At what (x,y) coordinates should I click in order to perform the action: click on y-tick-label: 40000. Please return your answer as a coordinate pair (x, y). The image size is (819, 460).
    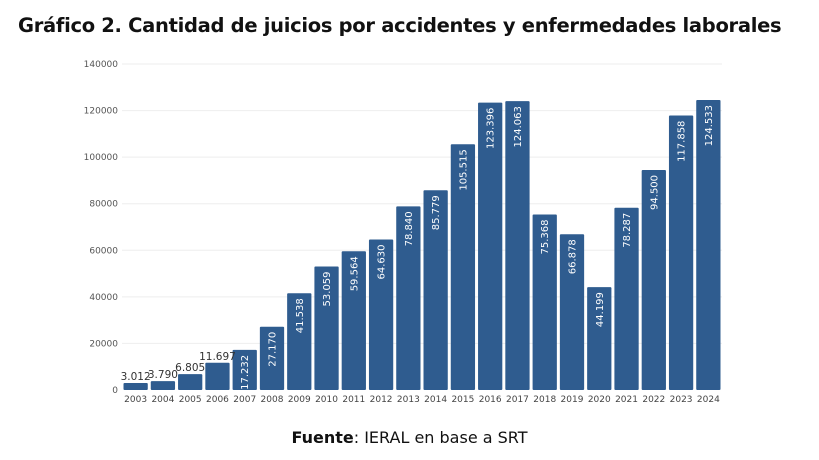
    Looking at the image, I should click on (103, 298).